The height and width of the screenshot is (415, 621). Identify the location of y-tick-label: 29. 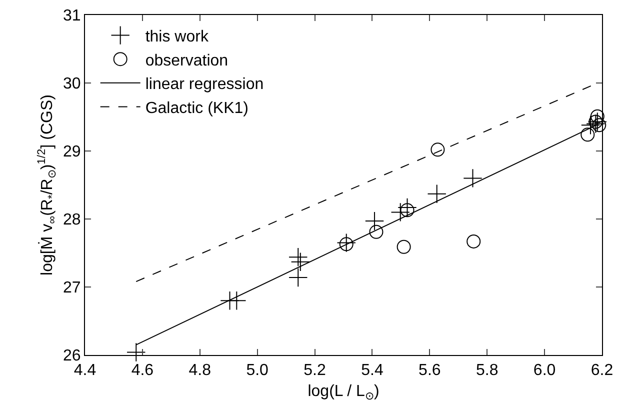
(72, 152).